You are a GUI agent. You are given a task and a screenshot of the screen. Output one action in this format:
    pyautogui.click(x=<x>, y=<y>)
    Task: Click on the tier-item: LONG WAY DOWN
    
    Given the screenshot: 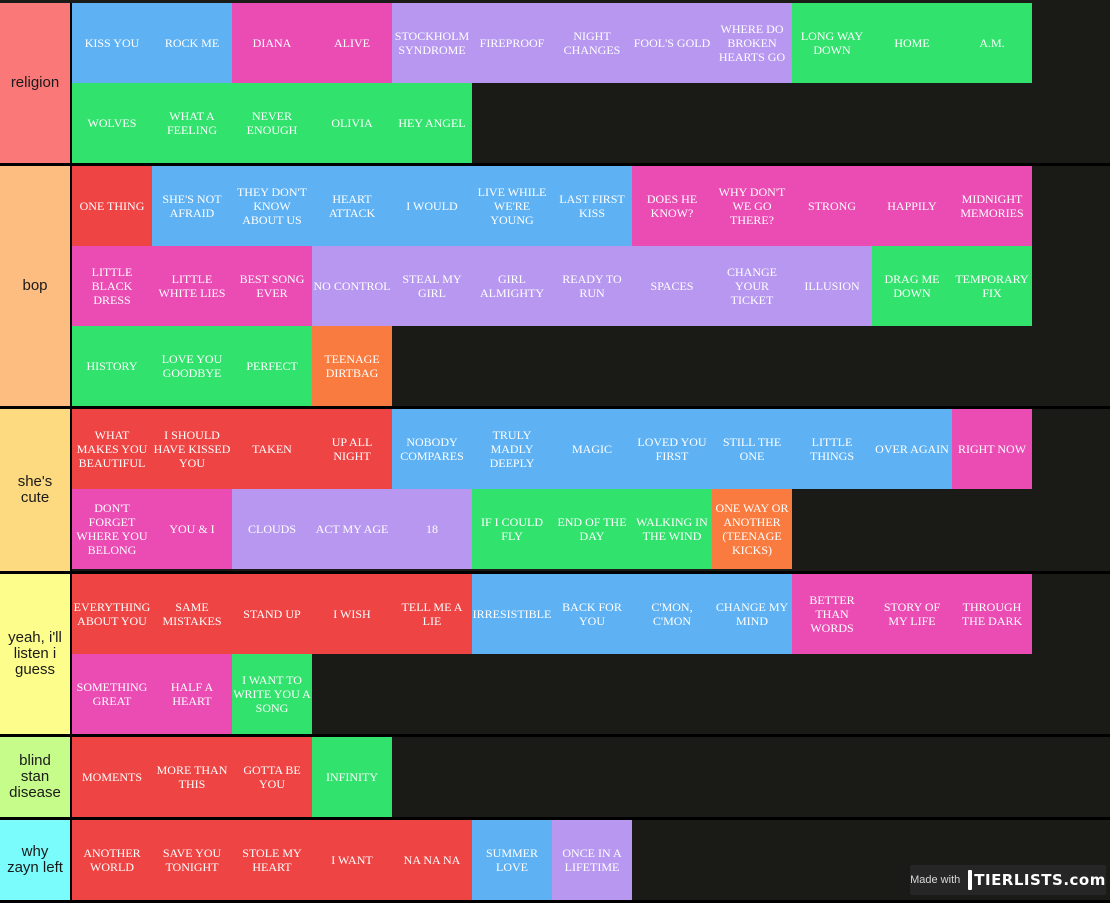 What is the action you would take?
    pyautogui.click(x=832, y=43)
    